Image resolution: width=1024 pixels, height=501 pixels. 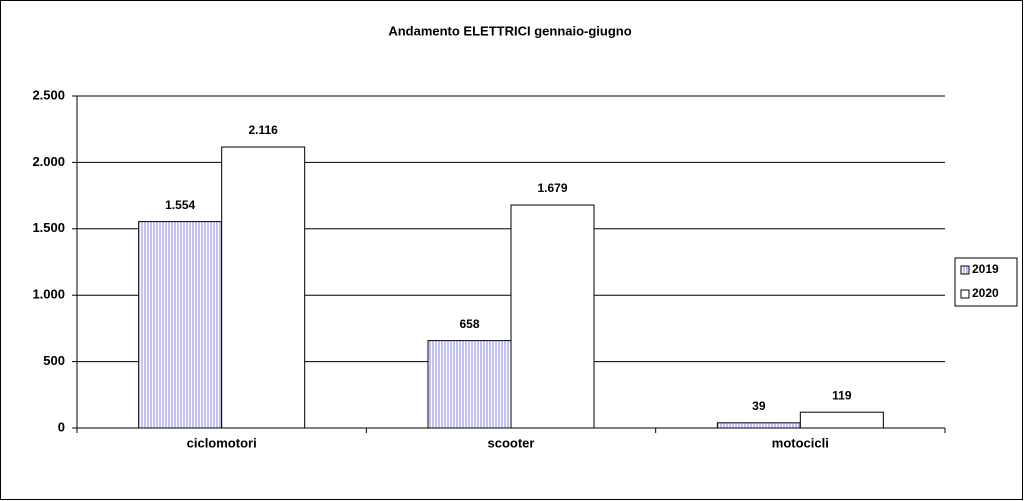 What do you see at coordinates (552, 188) in the screenshot?
I see `value-label: 1.679` at bounding box center [552, 188].